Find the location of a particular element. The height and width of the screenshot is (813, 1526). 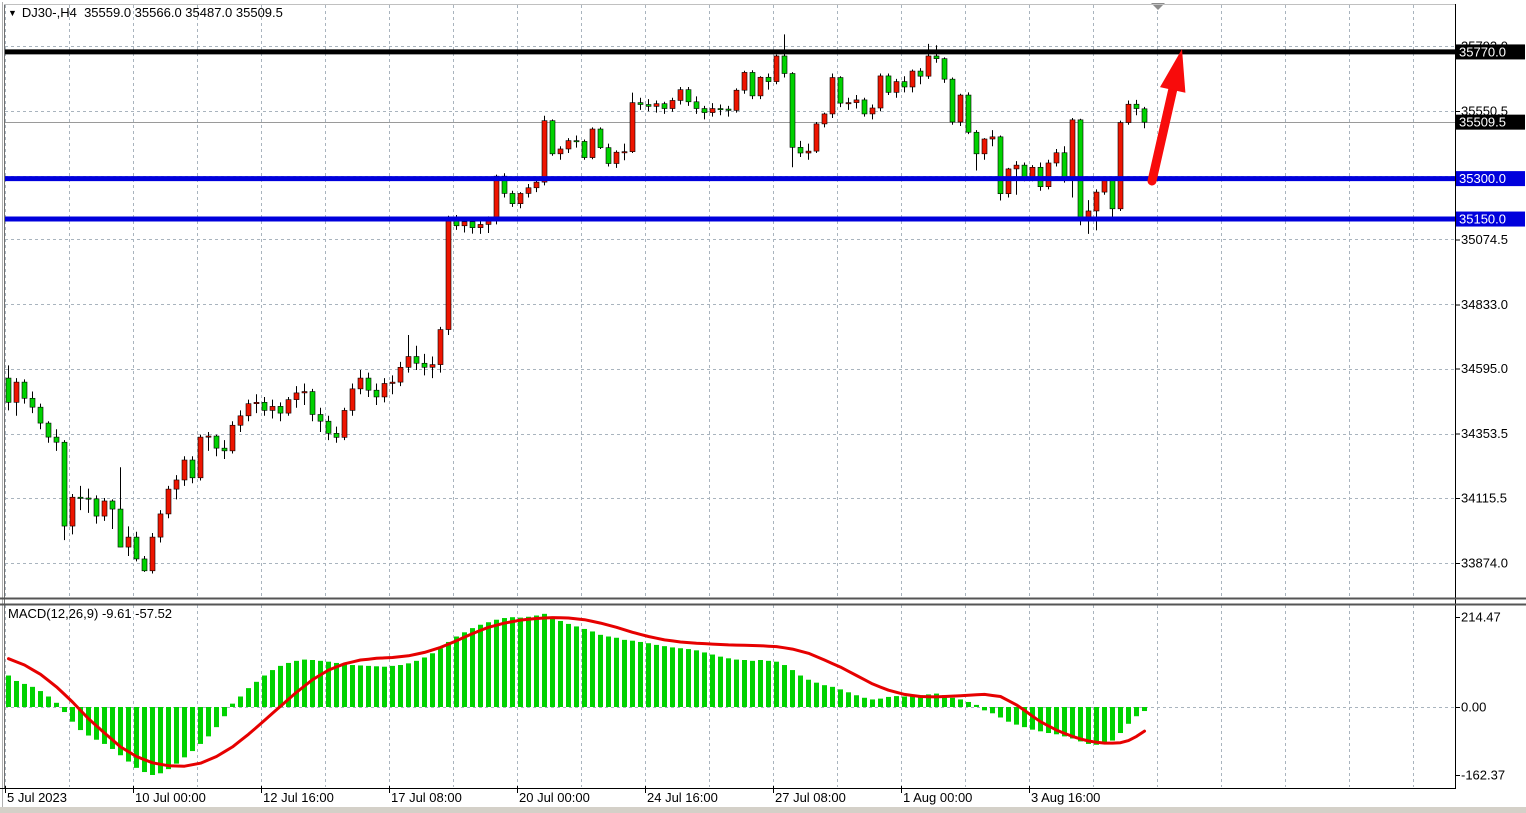

price-tick-label: 33874.0 is located at coordinates (1484, 562).